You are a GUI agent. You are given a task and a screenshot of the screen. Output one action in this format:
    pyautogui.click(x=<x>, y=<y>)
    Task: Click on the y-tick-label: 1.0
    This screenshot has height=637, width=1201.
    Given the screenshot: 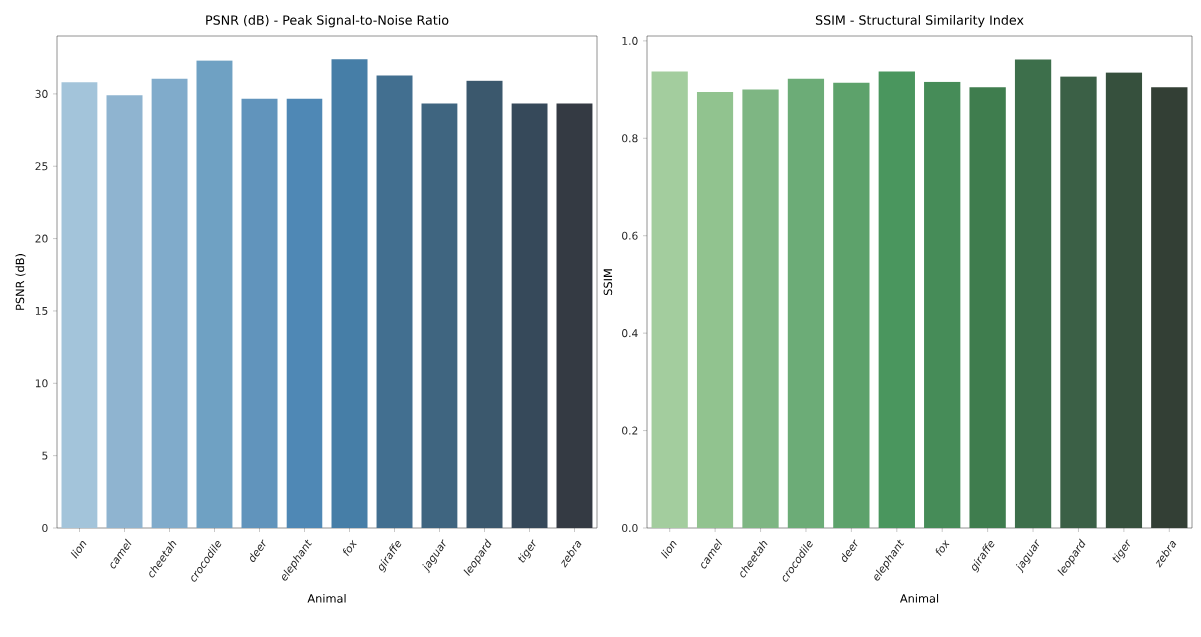 What is the action you would take?
    pyautogui.click(x=630, y=40)
    